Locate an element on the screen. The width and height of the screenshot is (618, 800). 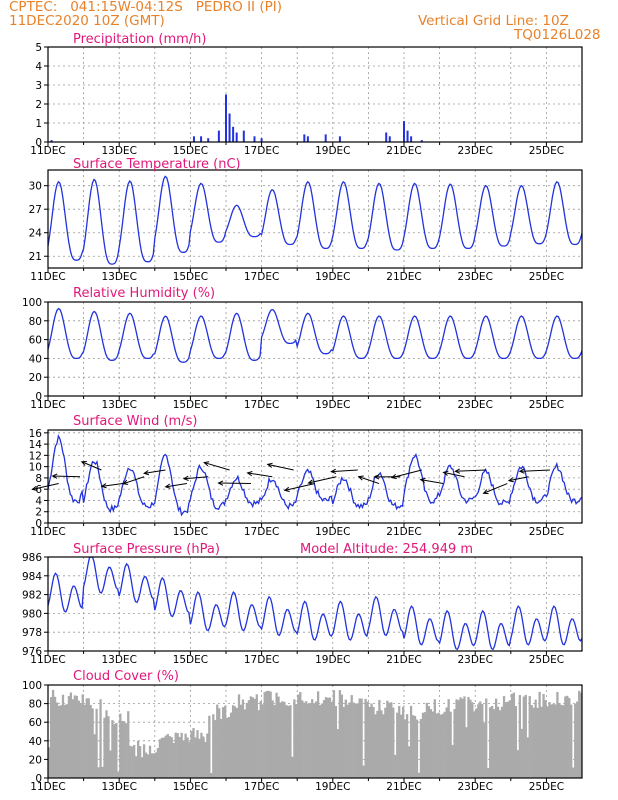
panel-title: Surface Wind (m/s) is located at coordinates (135, 421).